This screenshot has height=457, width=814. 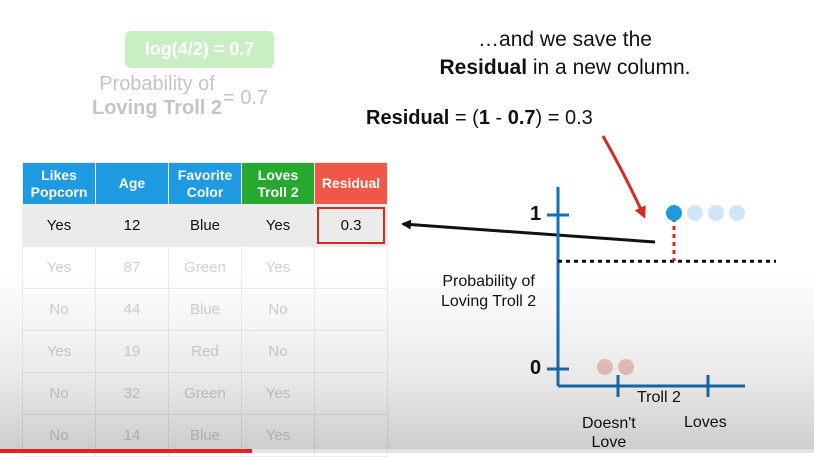 I want to click on formula-predicted: 0.7, so click(x=521, y=118).